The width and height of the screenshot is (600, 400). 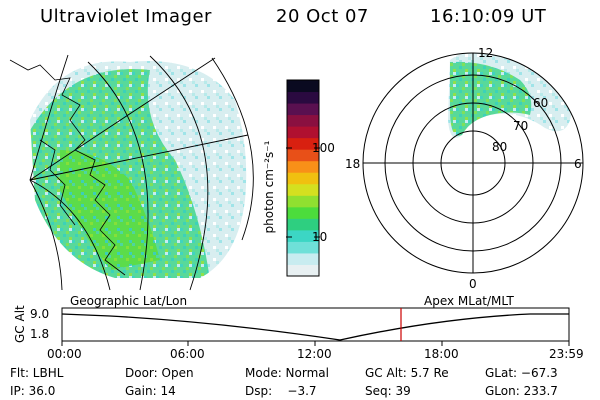 I want to click on door-status: Door: Open, so click(x=159, y=373).